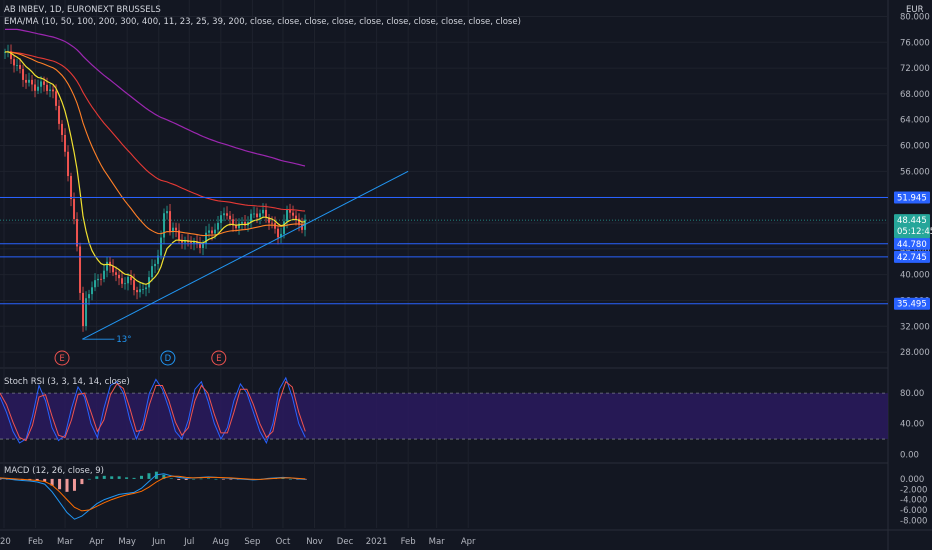  I want to click on stoch-tick-label: 80.00, so click(912, 394).